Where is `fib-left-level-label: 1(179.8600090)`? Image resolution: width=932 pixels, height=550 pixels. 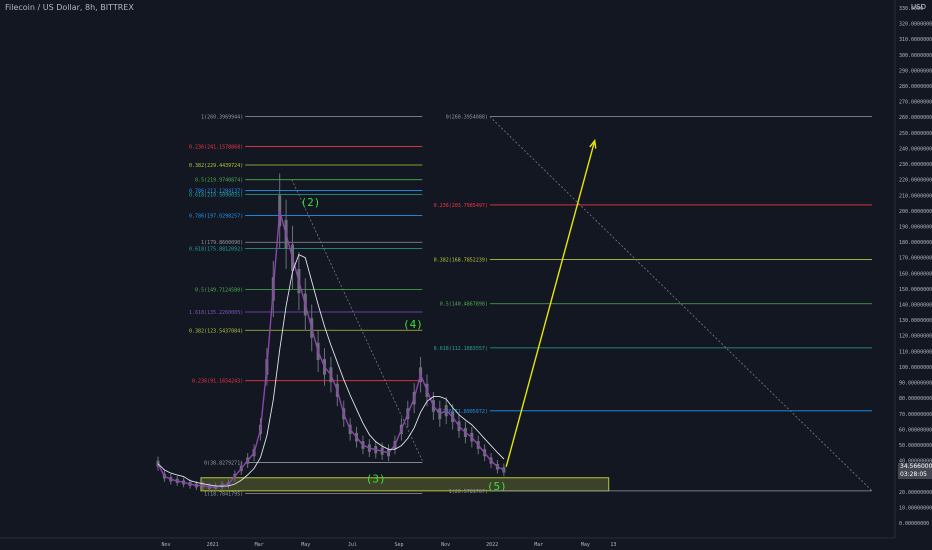 fib-left-level-label: 1(179.8600090) is located at coordinates (222, 243).